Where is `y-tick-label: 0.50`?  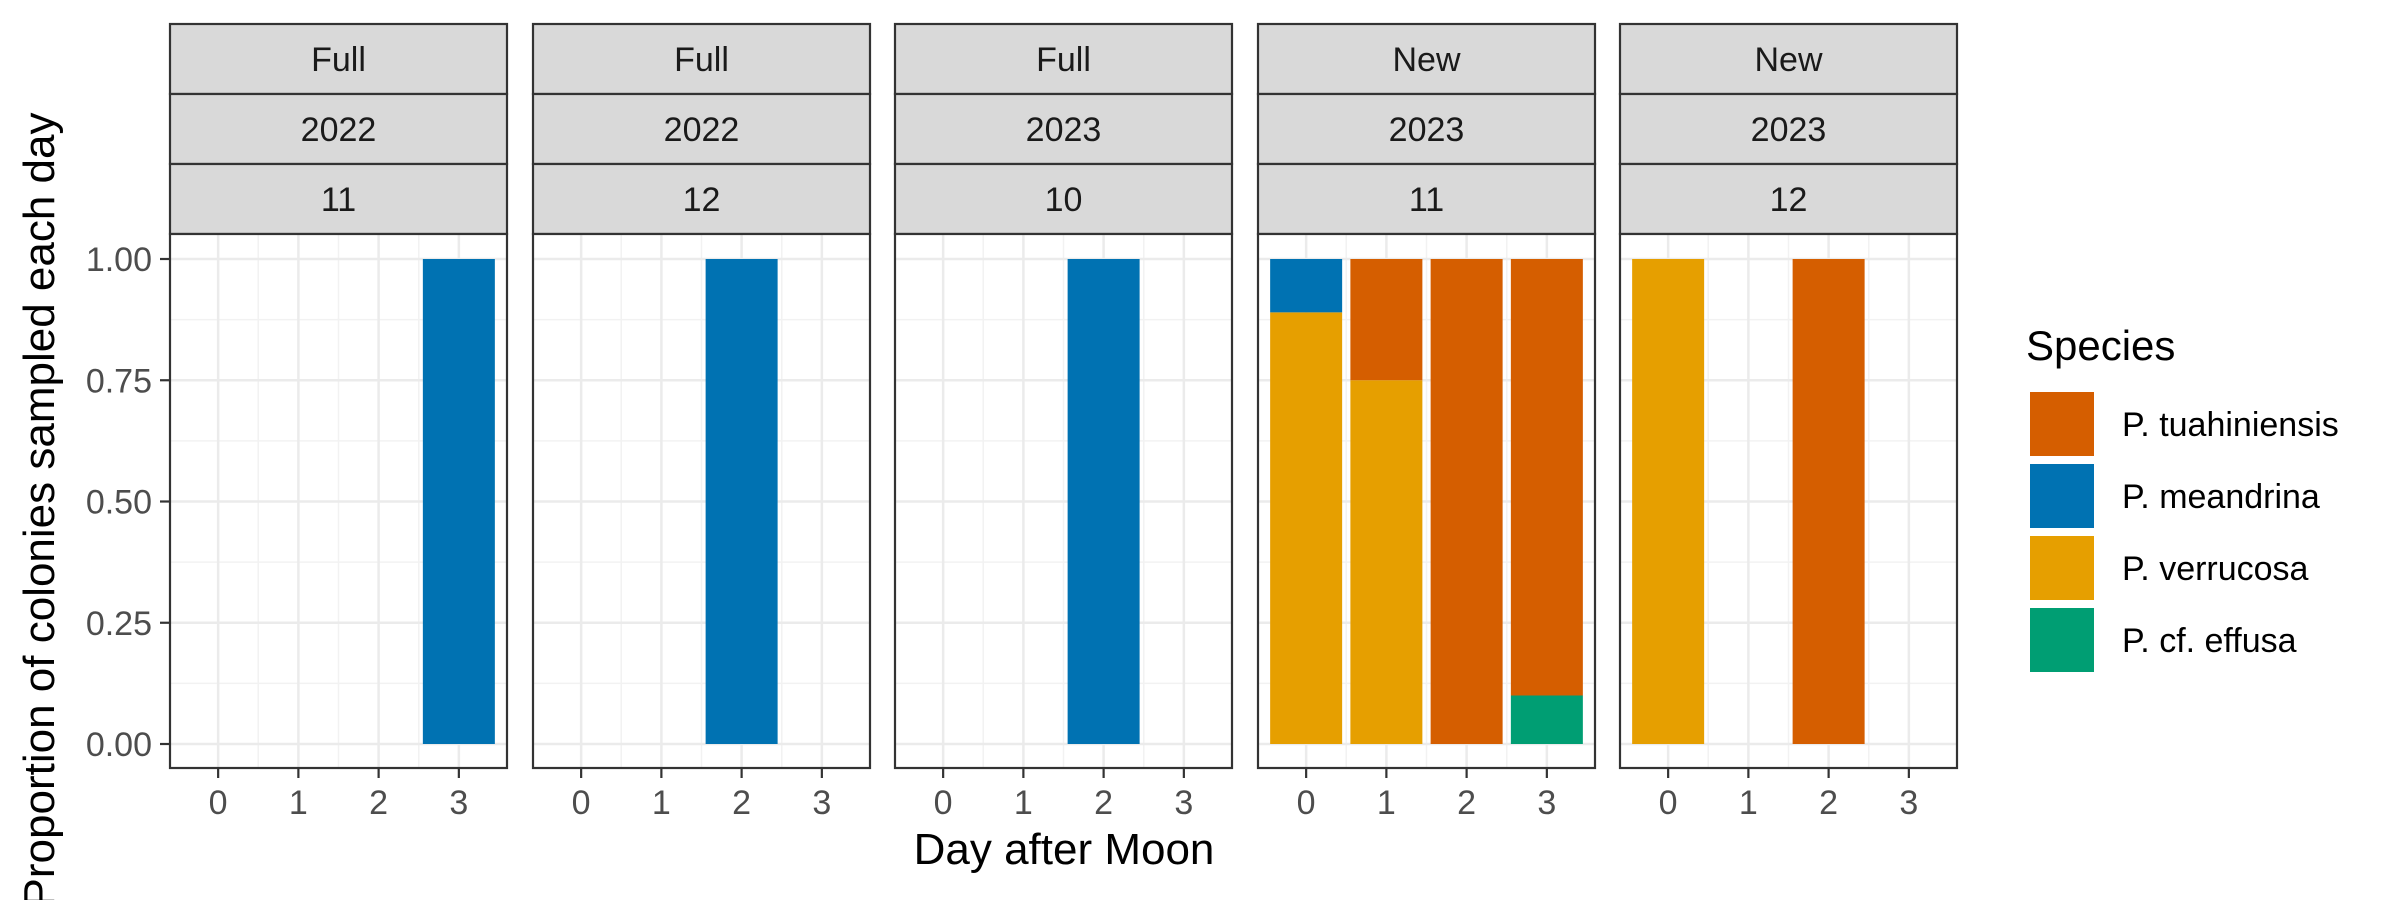 y-tick-label: 0.50 is located at coordinates (119, 503).